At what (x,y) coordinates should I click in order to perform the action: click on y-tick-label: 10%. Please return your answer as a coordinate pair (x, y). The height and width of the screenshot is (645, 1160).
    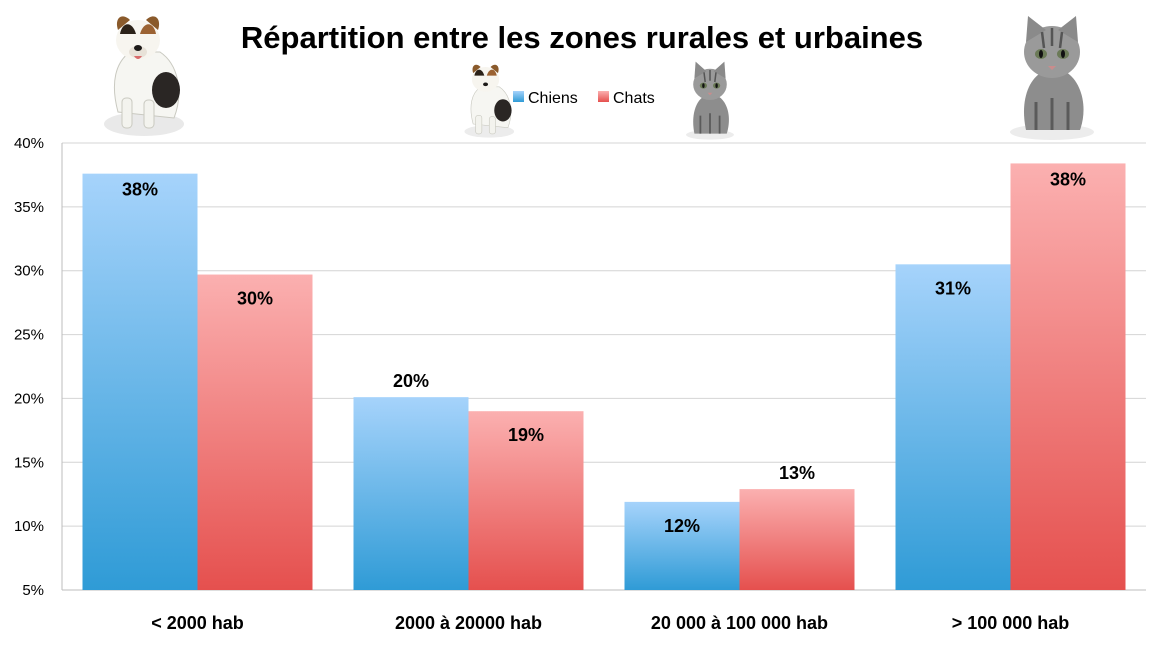
    Looking at the image, I should click on (29, 526).